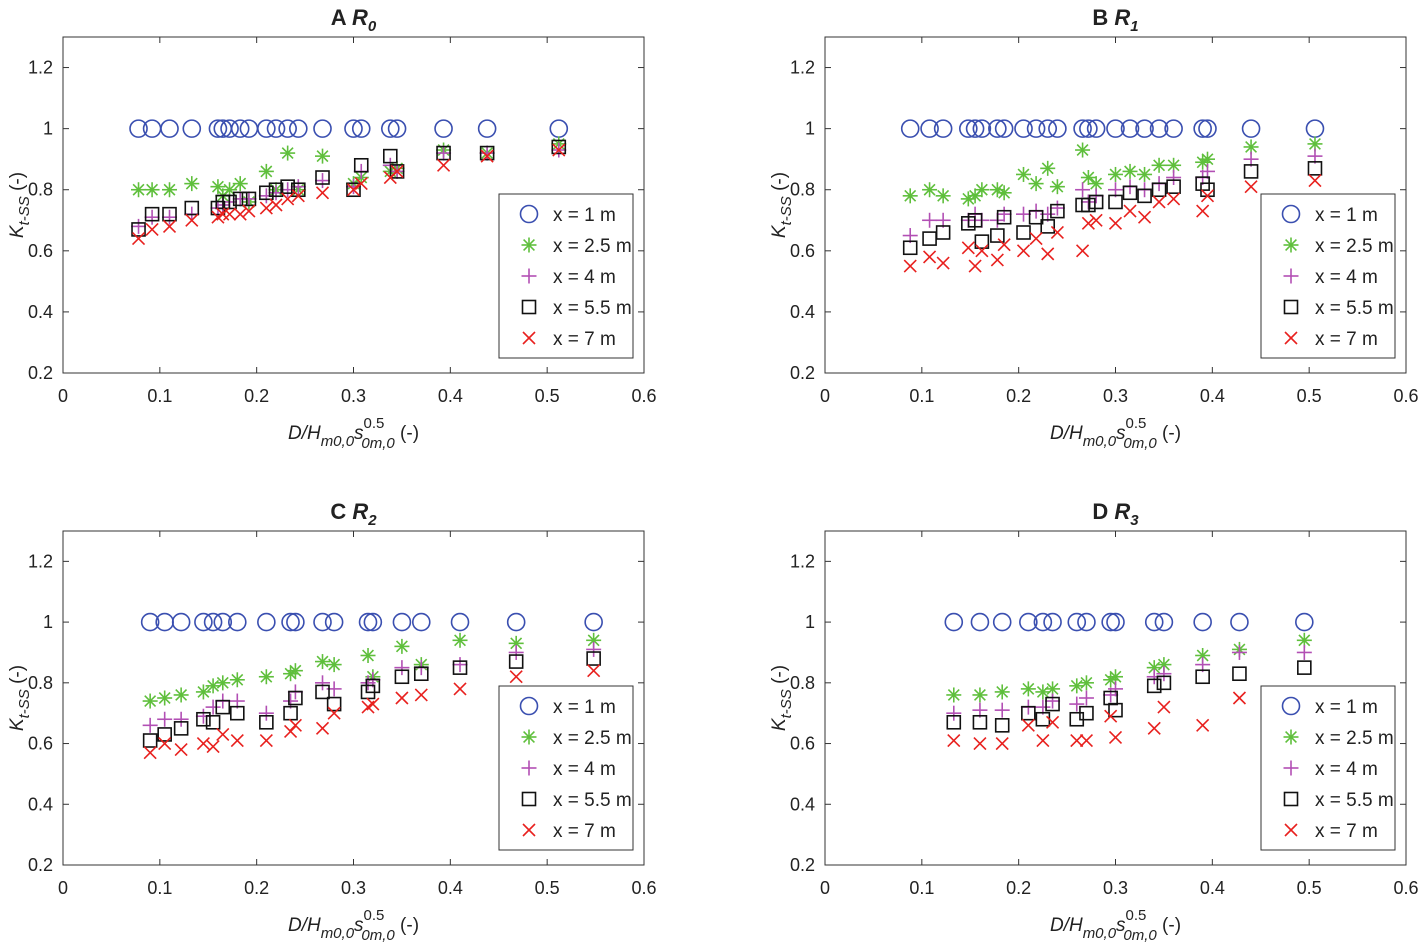 Image resolution: width=1418 pixels, height=950 pixels. I want to click on x-label-s: s, so click(359, 433).